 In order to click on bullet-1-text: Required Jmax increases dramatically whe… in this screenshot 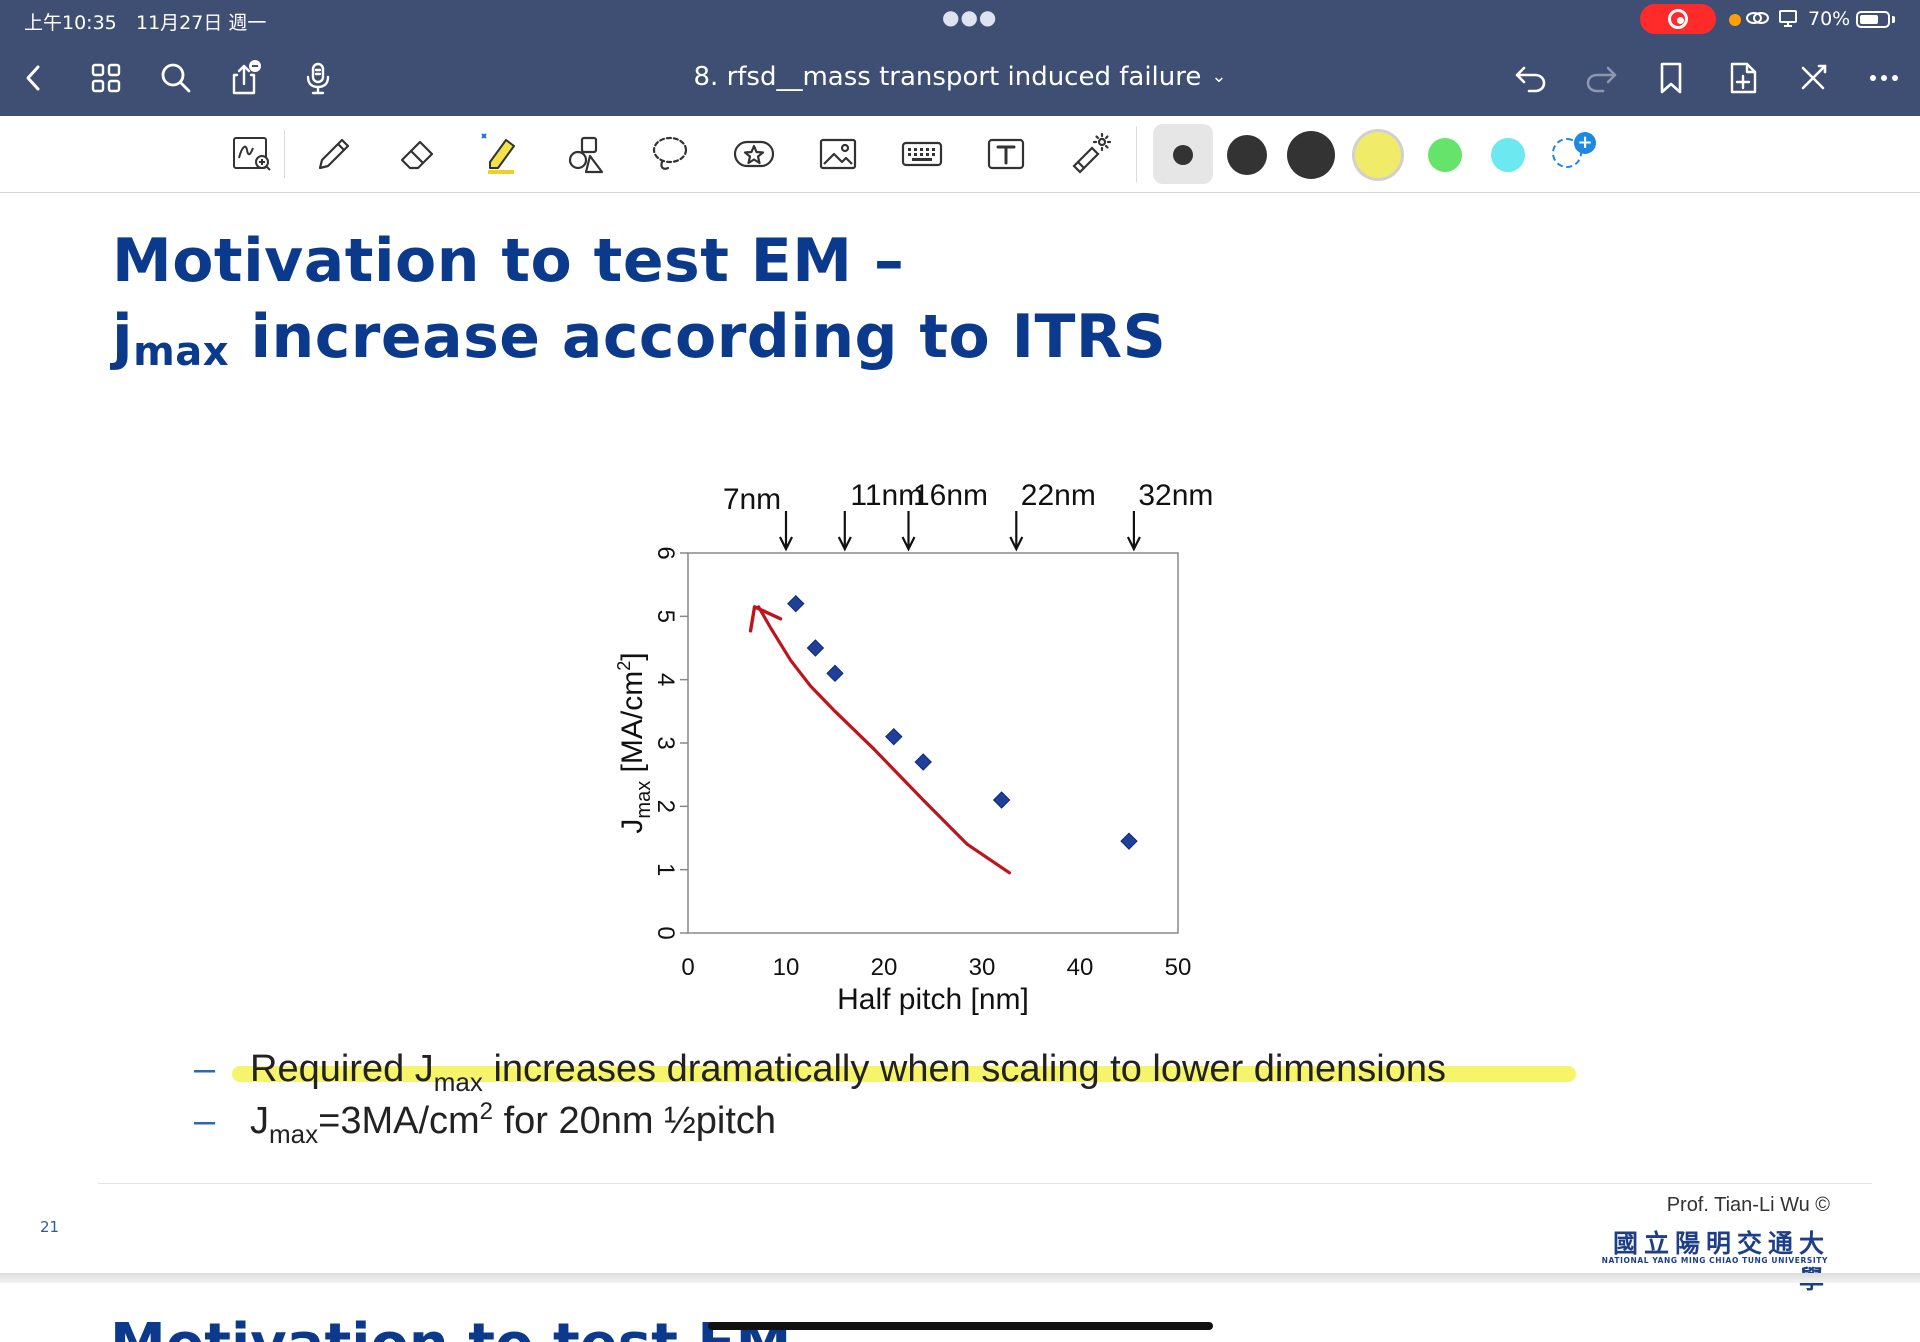, I will do `click(848, 1072)`.